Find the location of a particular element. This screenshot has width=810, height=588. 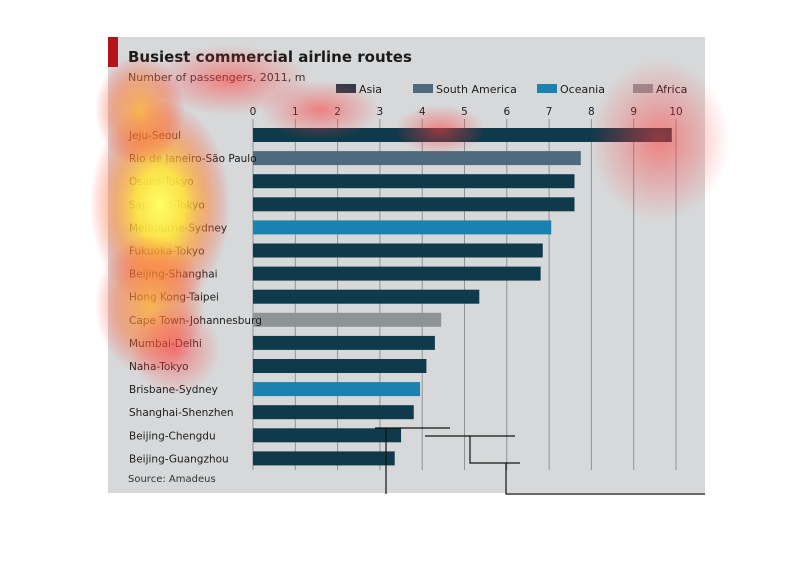

x-tick-label: 4 is located at coordinates (422, 112).